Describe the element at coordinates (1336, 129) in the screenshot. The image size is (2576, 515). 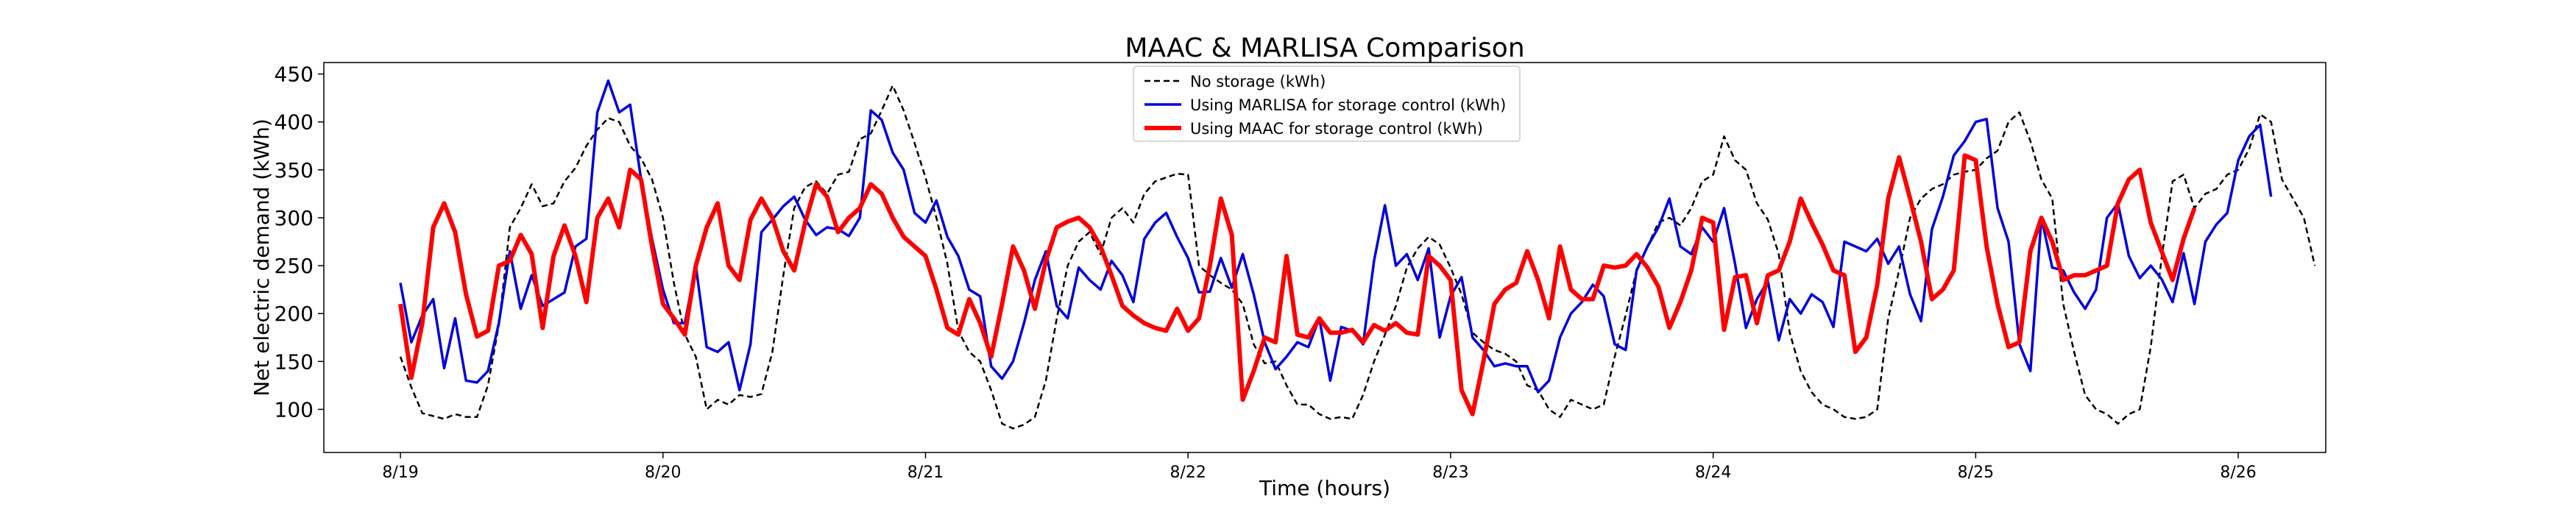
I see `legend-label-2: Using MAAC for storage control (kWh)` at that location.